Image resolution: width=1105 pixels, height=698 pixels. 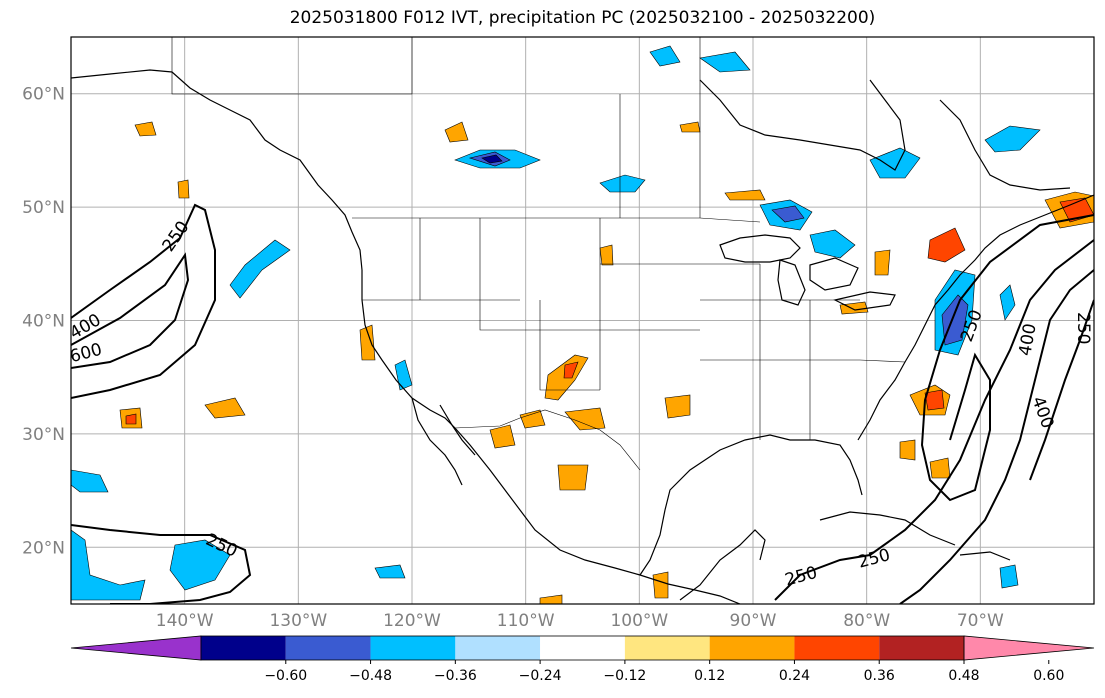 I want to click on colorbar-frame, so click(x=582, y=648).